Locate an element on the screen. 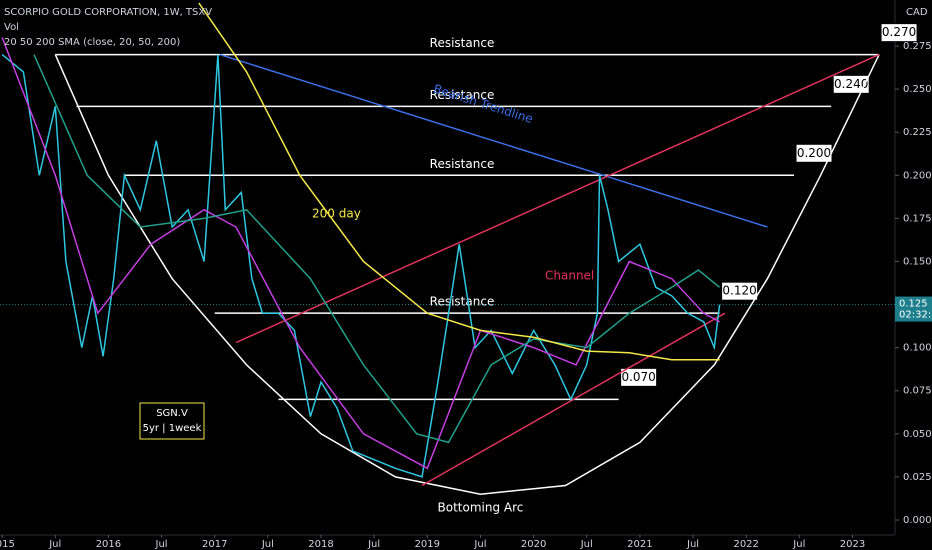  x-tick-label: 2017 is located at coordinates (214, 544).